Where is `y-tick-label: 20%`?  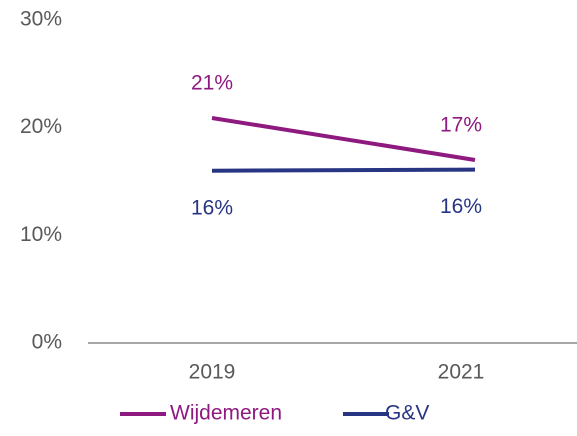 y-tick-label: 20% is located at coordinates (41, 126).